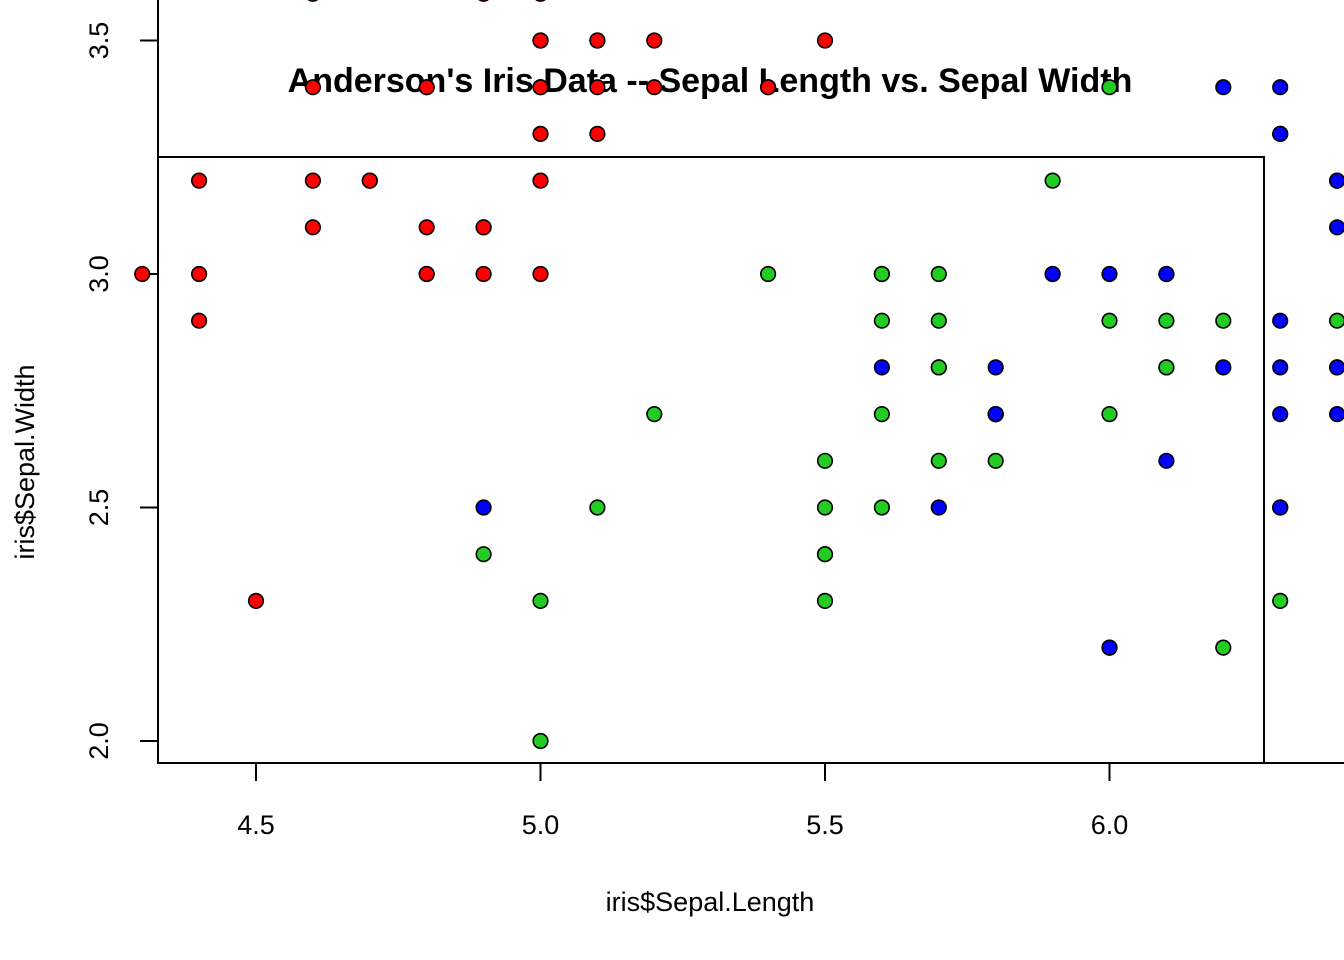 The height and width of the screenshot is (960, 1344). Describe the element at coordinates (825, 825) in the screenshot. I see `x-tick-label: 5.5` at that location.